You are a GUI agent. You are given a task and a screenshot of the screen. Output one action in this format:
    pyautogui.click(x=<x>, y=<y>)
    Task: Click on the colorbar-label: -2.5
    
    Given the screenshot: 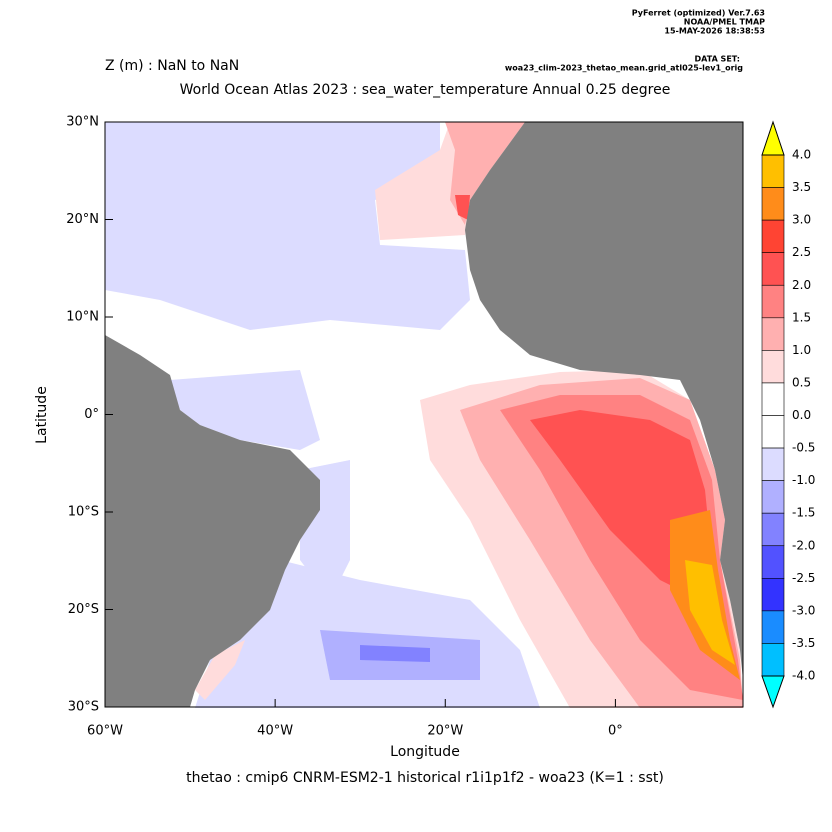 What is the action you would take?
    pyautogui.click(x=803, y=578)
    